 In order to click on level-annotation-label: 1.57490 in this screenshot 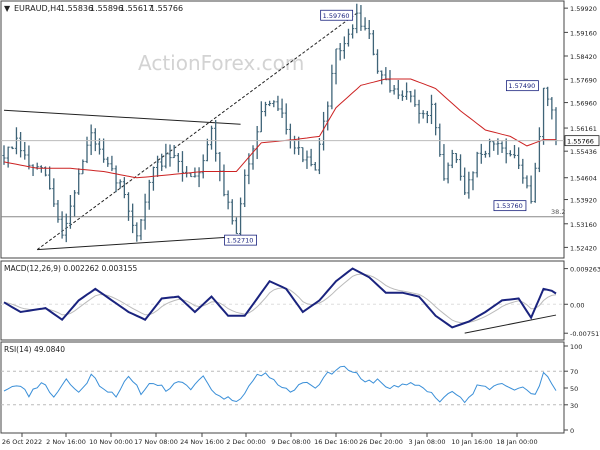, I will do `click(521, 86)`.